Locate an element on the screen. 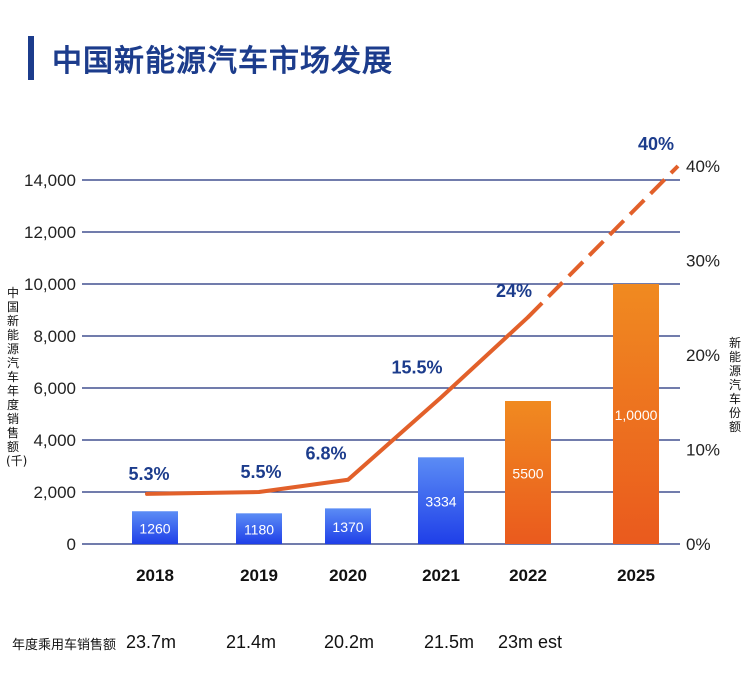  bar-value-label-2020: 1370 is located at coordinates (347, 527).